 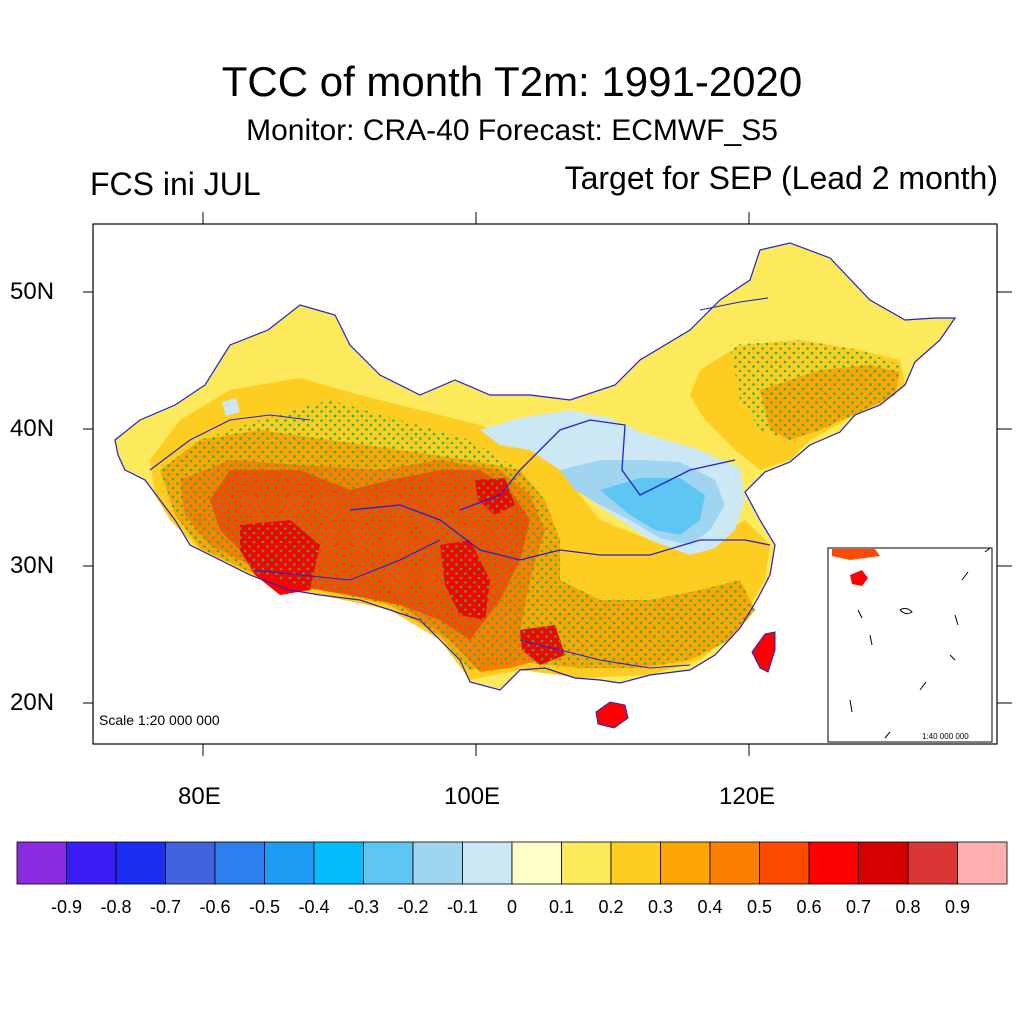 What do you see at coordinates (660, 907) in the screenshot?
I see `colorbar-tick-label: 0.3` at bounding box center [660, 907].